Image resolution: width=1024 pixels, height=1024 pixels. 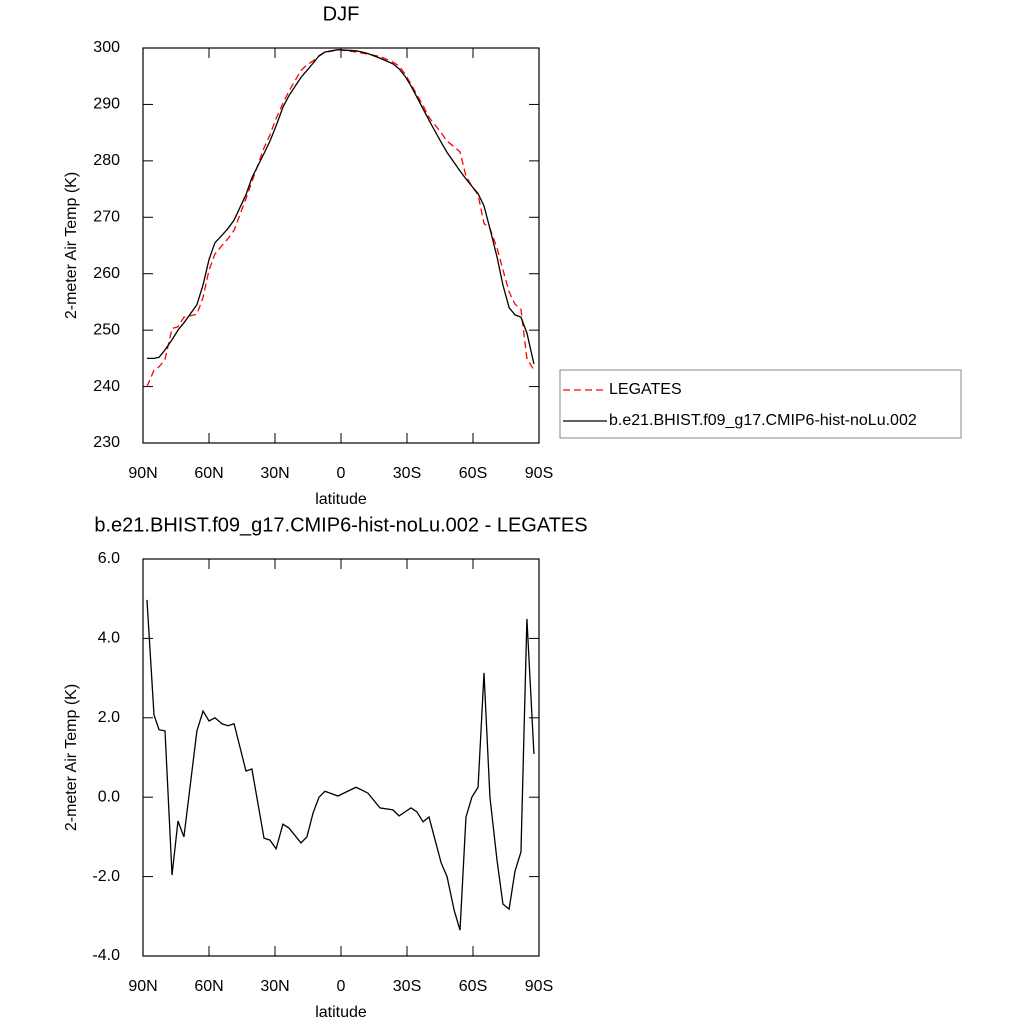 I want to click on y-tick-label: 290, so click(x=106, y=104).